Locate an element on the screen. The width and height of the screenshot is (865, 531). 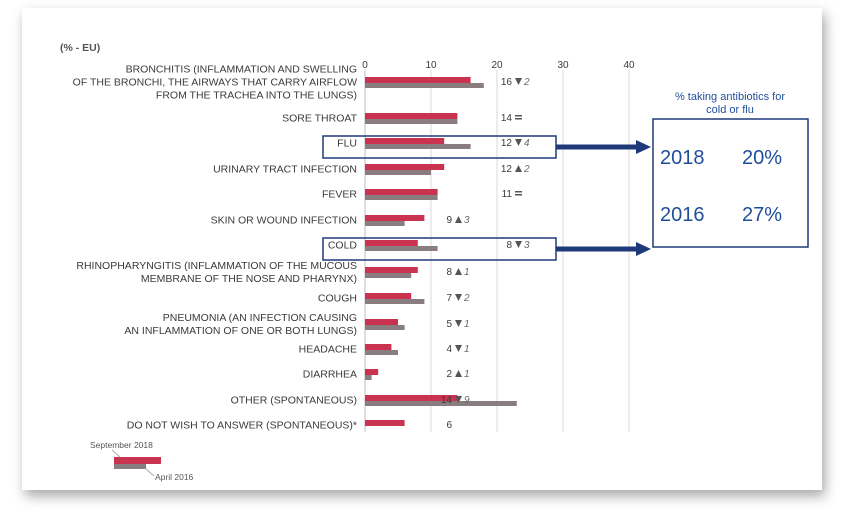
inset-value: 27% is located at coordinates (762, 215).